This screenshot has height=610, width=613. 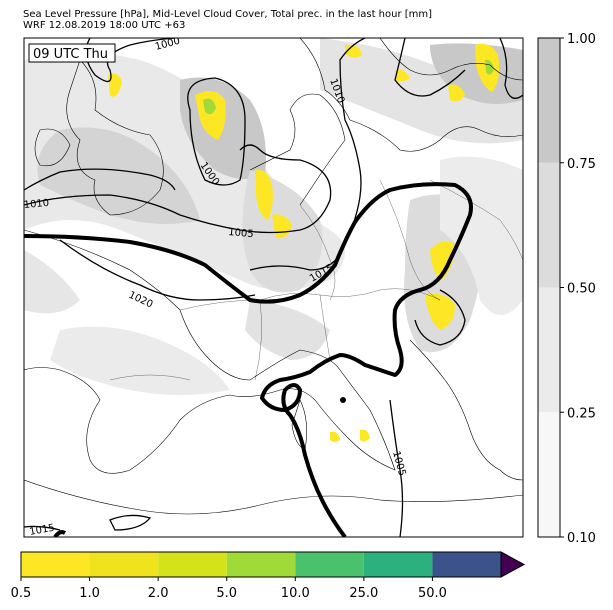 I want to click on cloud-colorbar-tick-label: 0.10, so click(x=581, y=538).